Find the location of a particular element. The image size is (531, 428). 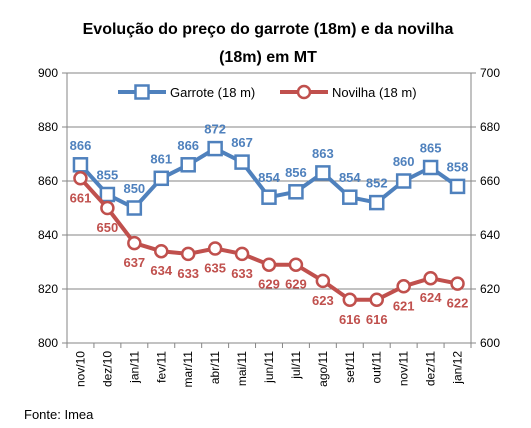

data-label: 634 is located at coordinates (161, 270).